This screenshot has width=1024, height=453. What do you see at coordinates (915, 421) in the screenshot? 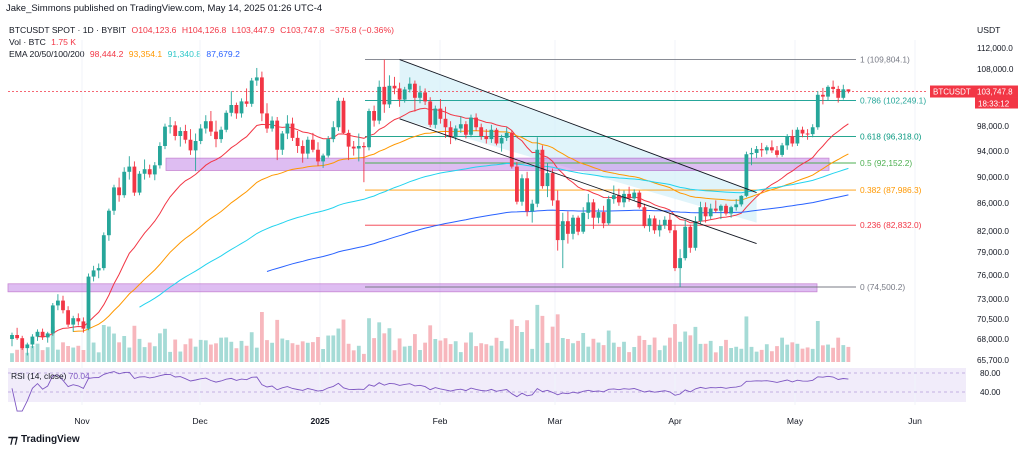
I see `x-tick-label: Jun` at bounding box center [915, 421].